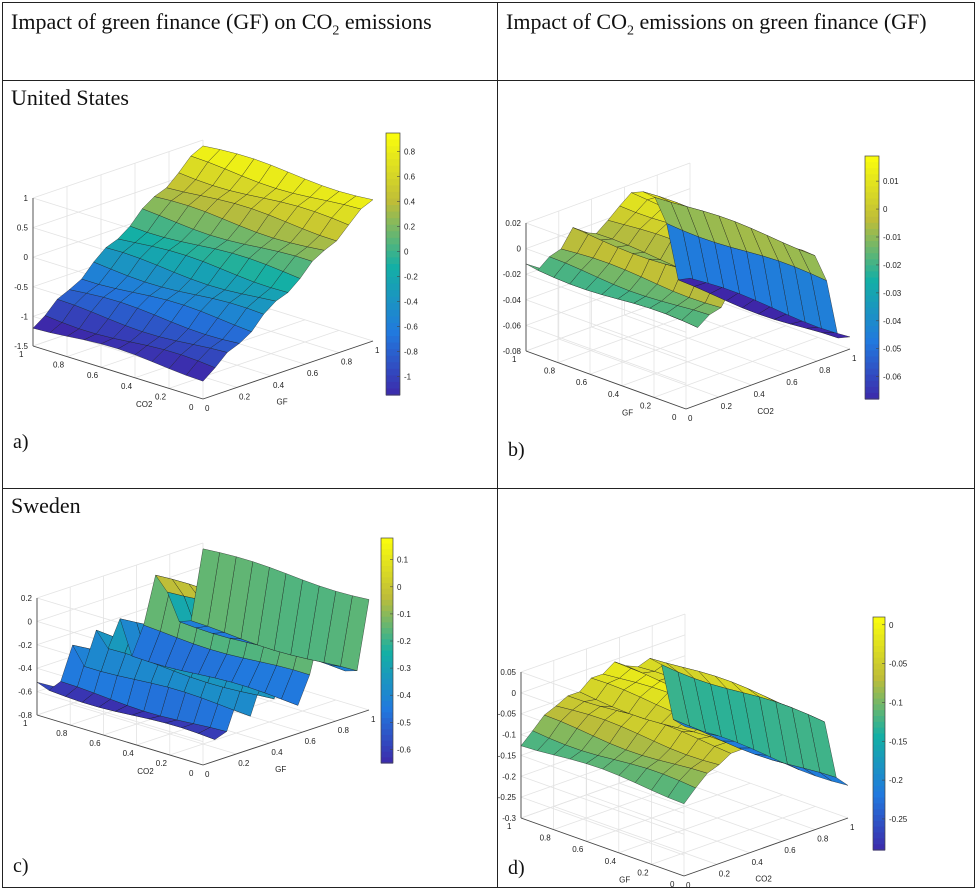  I want to click on z-tick-label: -0.05, so click(507, 714).